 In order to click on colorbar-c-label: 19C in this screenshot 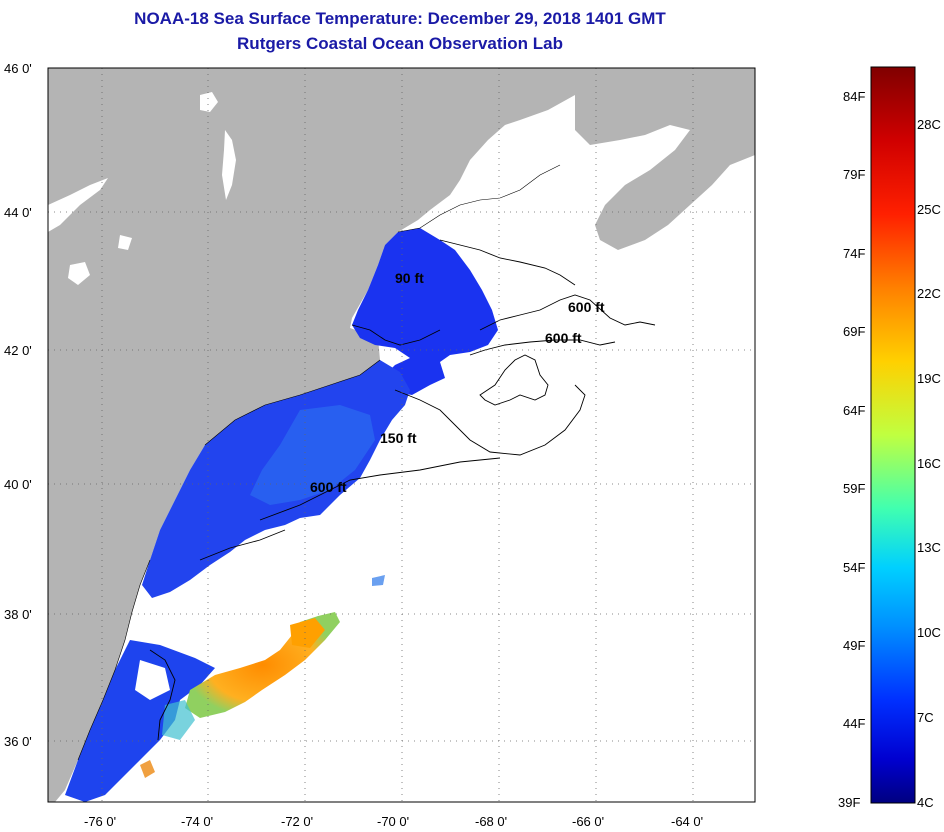, I will do `click(929, 378)`.